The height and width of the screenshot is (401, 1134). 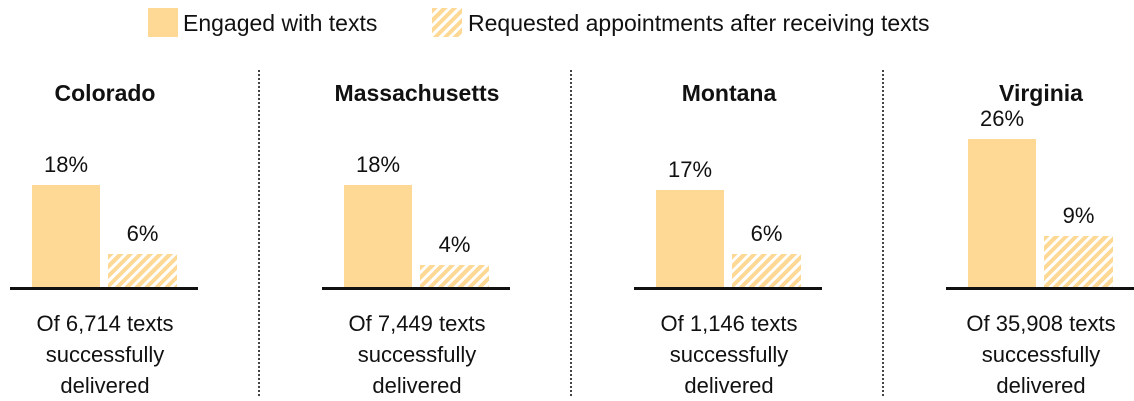 What do you see at coordinates (1041, 93) in the screenshot?
I see `chart-title: Virginia` at bounding box center [1041, 93].